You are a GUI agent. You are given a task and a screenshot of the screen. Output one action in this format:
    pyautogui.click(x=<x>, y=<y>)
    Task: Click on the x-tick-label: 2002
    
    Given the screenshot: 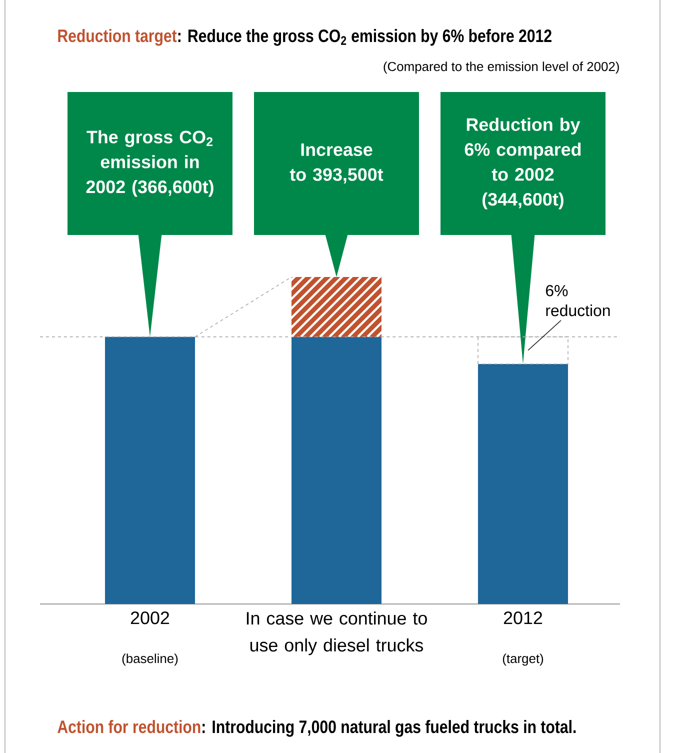 What is the action you would take?
    pyautogui.click(x=150, y=618)
    